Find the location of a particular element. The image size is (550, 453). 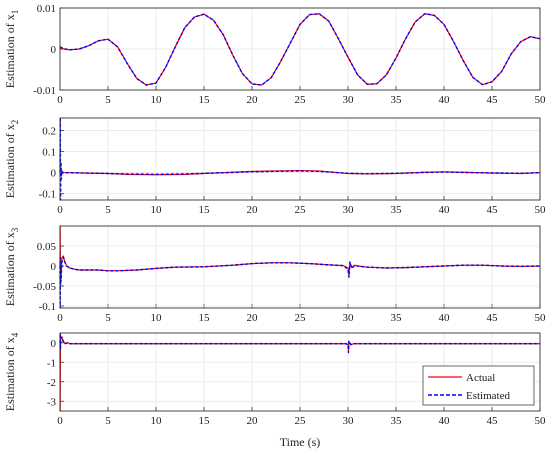

legend: Actual Estimated is located at coordinates (478, 385).